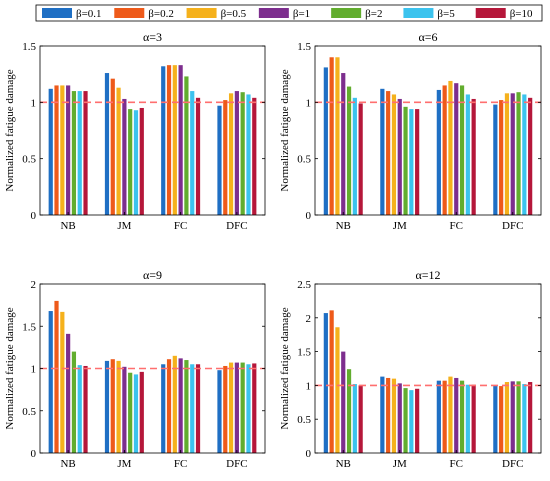 The height and width of the screenshot is (481, 550). Describe the element at coordinates (301, 14) in the screenshot. I see `legend-label: β=1` at that location.